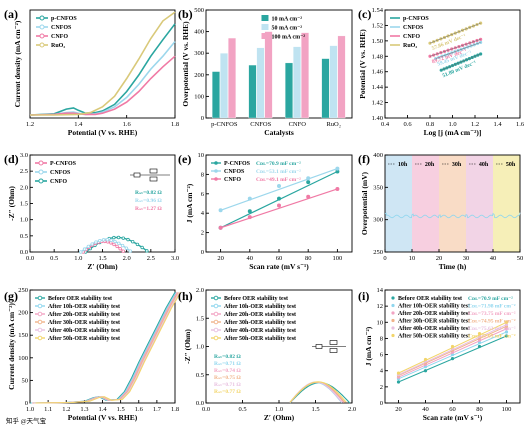 The width and height of the screenshot is (530, 428). Describe the element at coordinates (148, 201) in the screenshot. I see `panel-d-annotation: Rₛₜ=0.96 Ω` at that location.